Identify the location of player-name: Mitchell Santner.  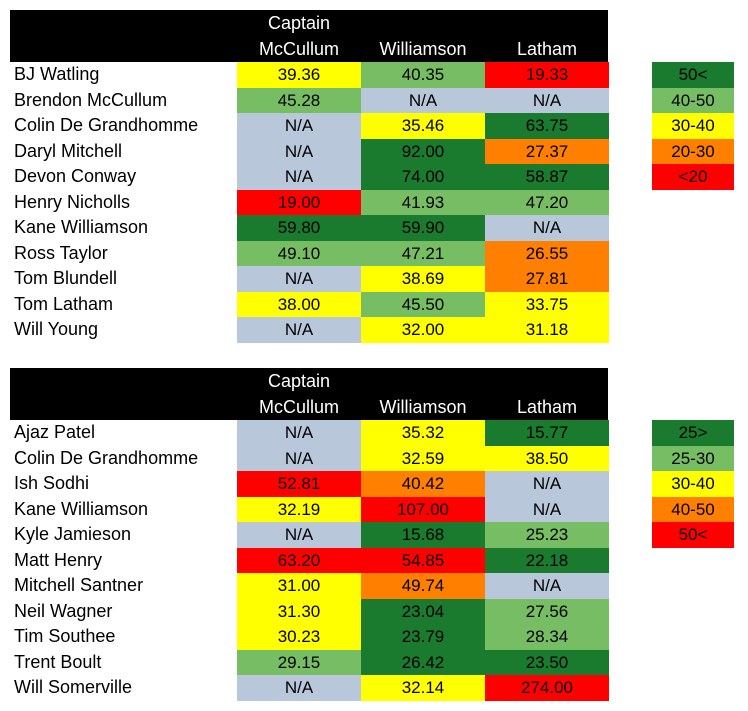
(79, 585).